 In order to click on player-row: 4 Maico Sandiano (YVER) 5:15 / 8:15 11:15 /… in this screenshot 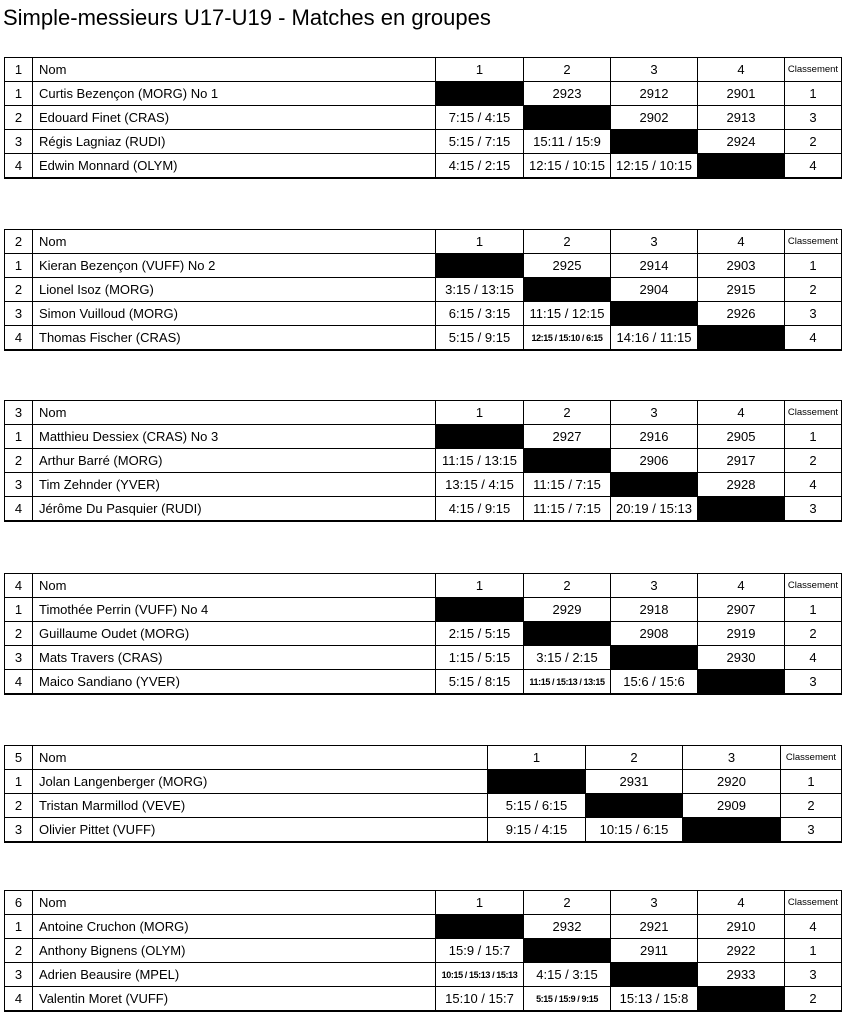, I will do `click(423, 682)`.